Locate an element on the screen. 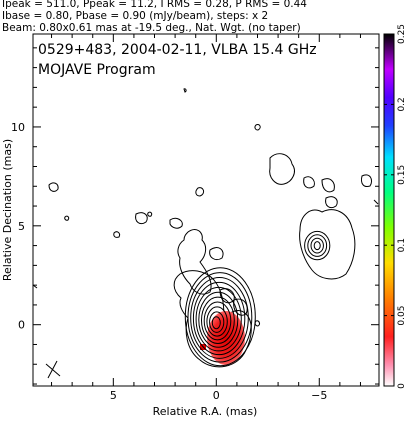 This screenshot has height=424, width=409. colorbar-tick-label: 0 is located at coordinates (402, 386).